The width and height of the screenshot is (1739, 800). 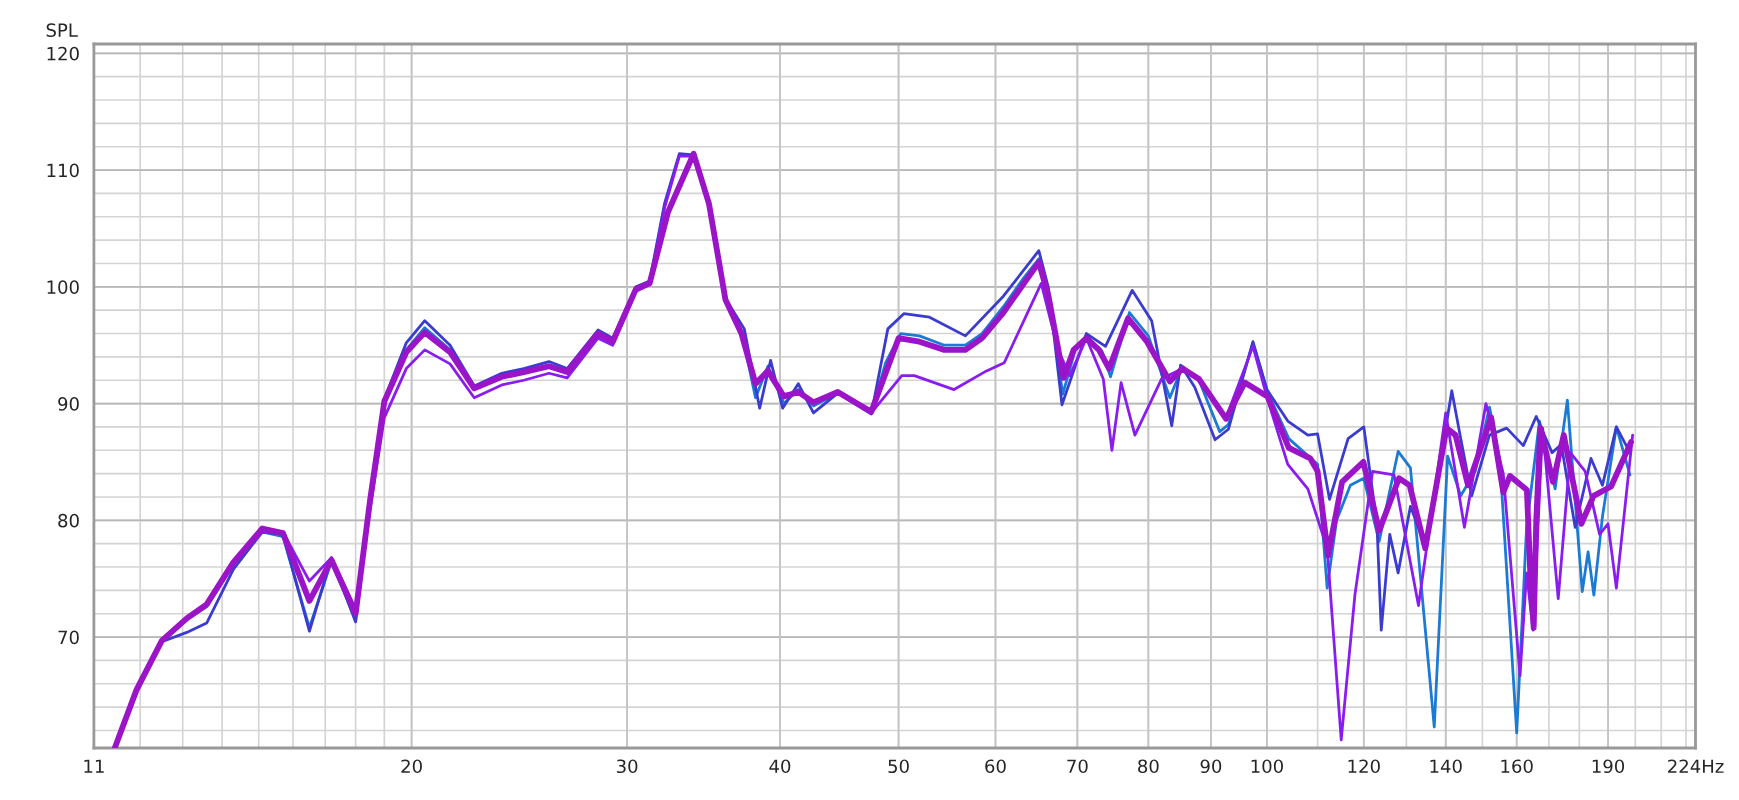 What do you see at coordinates (62, 30) in the screenshot?
I see `y-axis-title: SPL` at bounding box center [62, 30].